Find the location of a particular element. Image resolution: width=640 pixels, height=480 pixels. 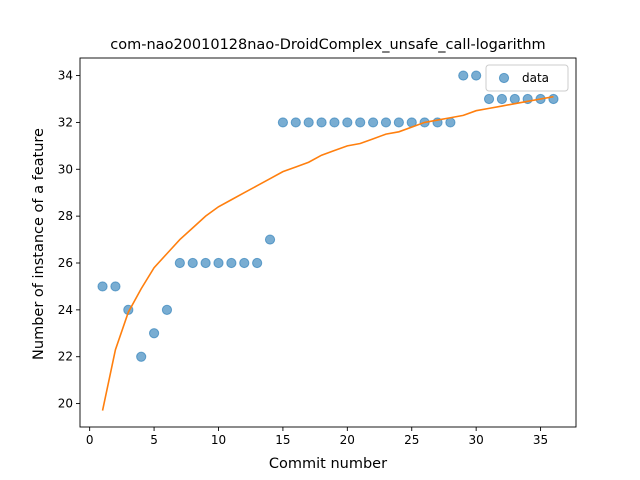

y-tick-label: 26 is located at coordinates (65, 263).